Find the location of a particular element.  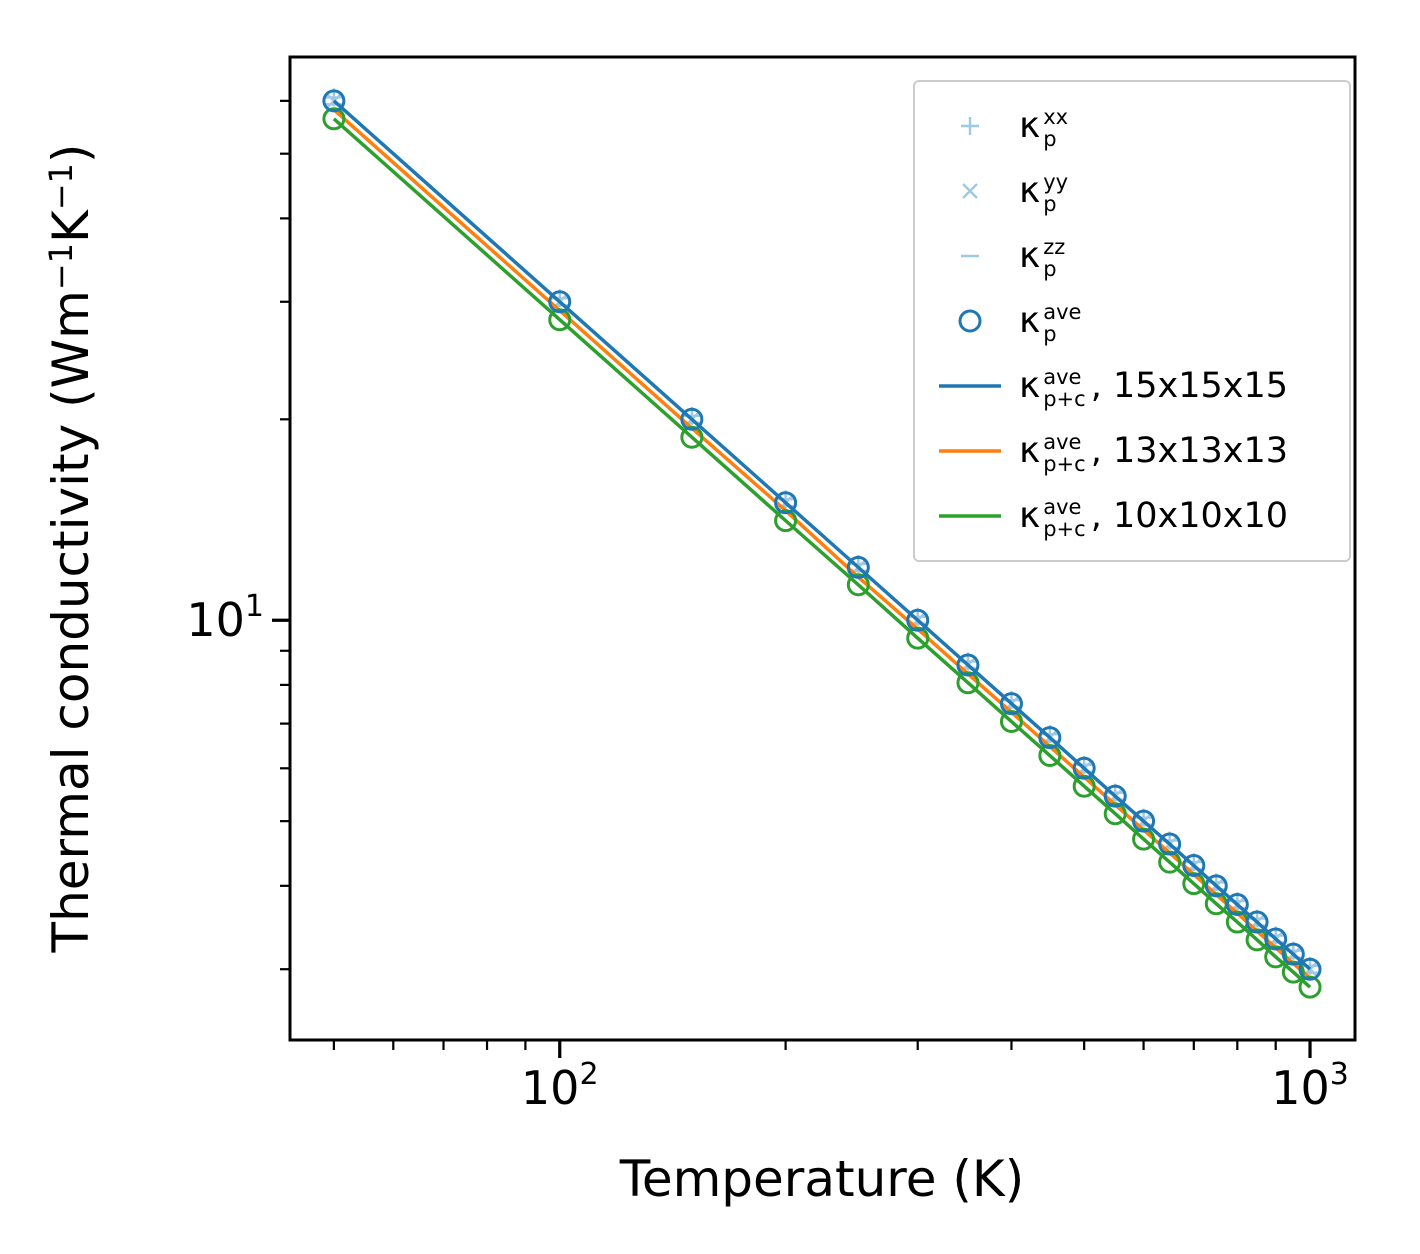

legend-label-kpc-10: κ ave p+c, 10x10x10 is located at coordinates (1153, 517).